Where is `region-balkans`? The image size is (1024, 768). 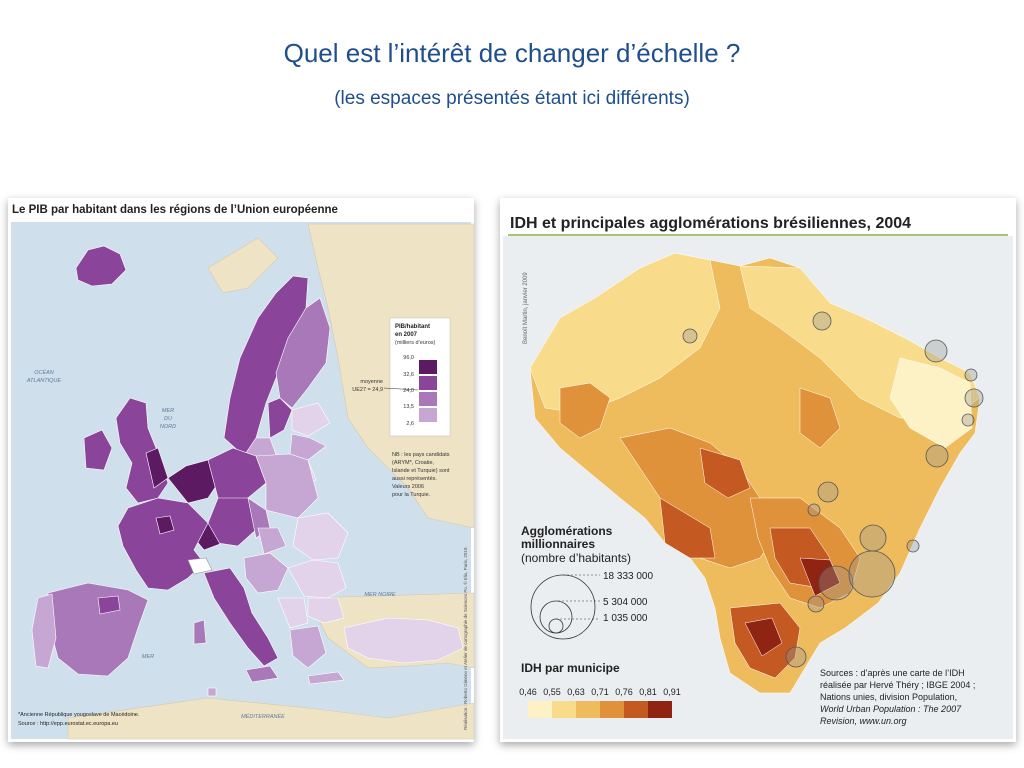 region-balkans is located at coordinates (335, 624).